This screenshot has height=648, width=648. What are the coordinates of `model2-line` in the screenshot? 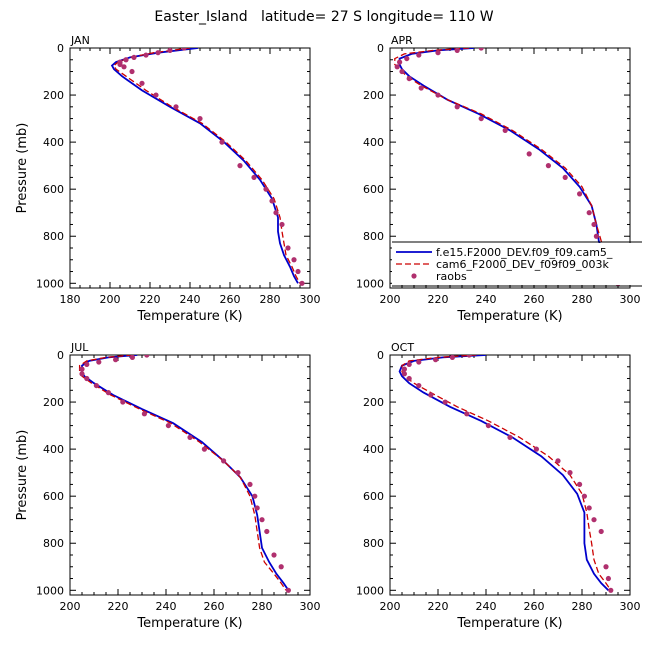 It's located at (182, 473).